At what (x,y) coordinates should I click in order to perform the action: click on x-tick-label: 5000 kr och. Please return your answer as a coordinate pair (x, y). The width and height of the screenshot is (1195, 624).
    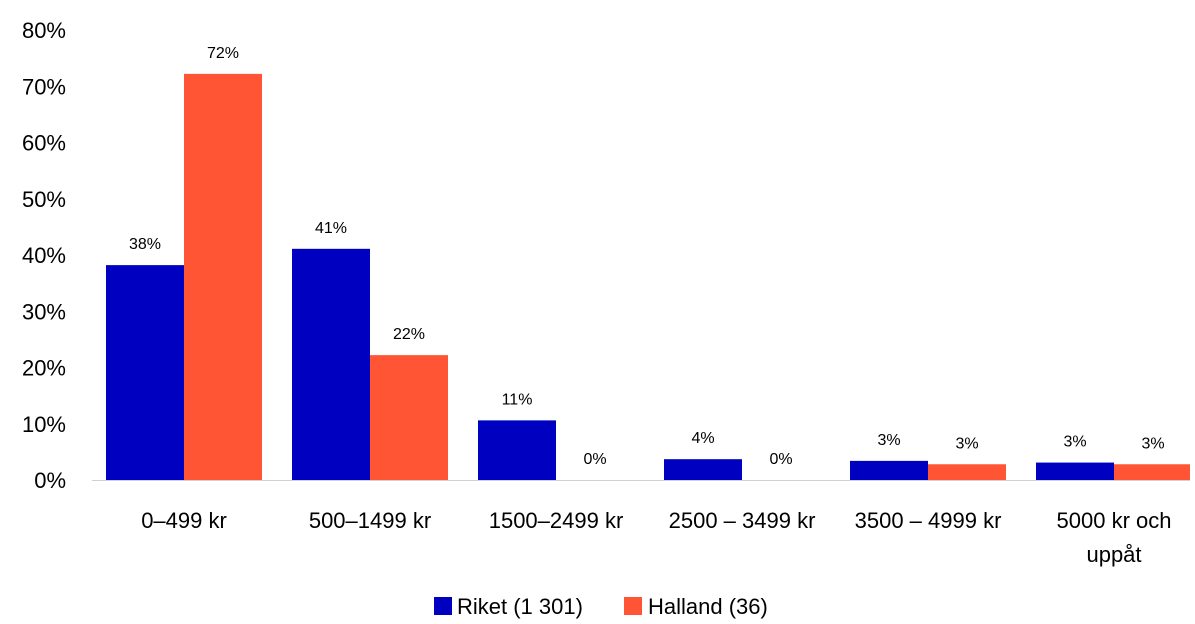
    Looking at the image, I should click on (1114, 520).